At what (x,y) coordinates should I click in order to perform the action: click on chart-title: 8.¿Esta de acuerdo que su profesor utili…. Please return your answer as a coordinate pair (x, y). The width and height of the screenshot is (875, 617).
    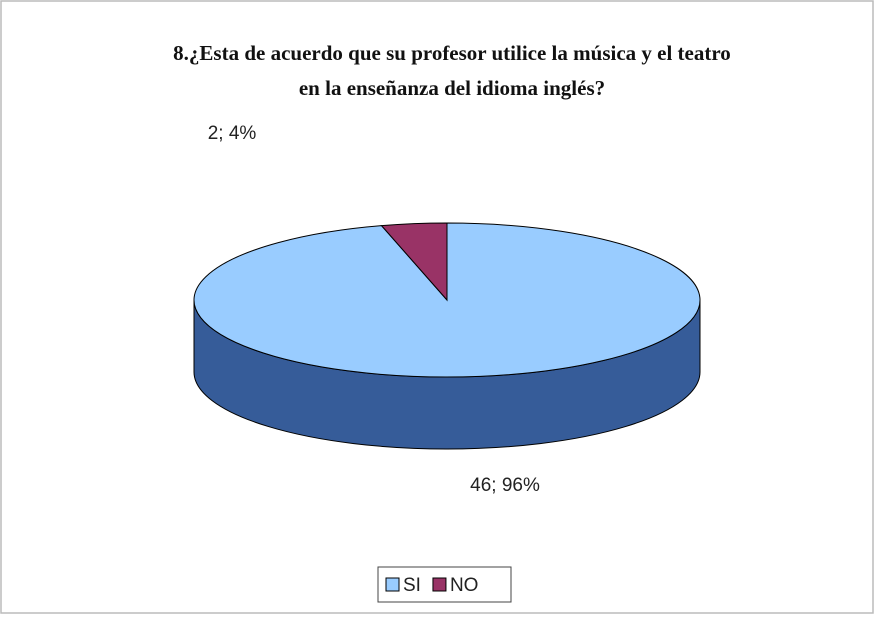
    Looking at the image, I should click on (452, 53).